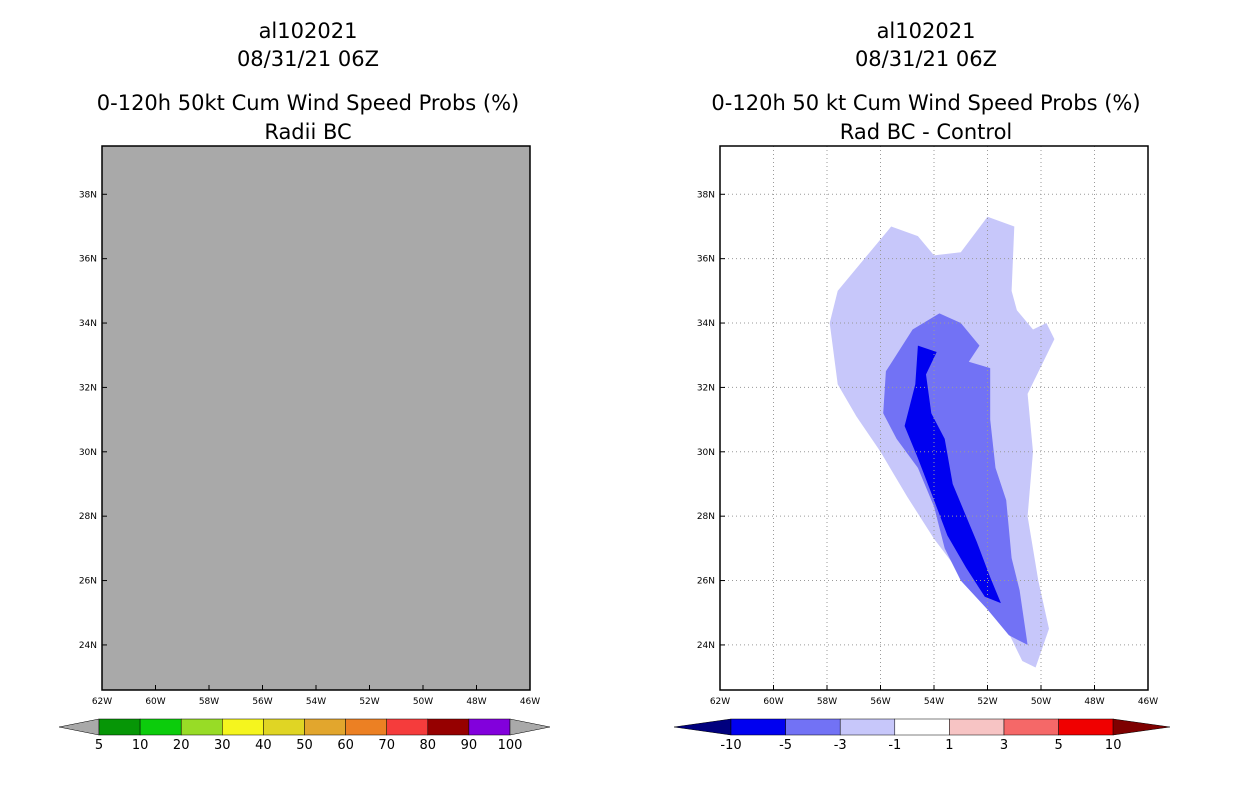 The height and width of the screenshot is (800, 1236). What do you see at coordinates (894, 745) in the screenshot?
I see `right-colorbar-label: -1` at bounding box center [894, 745].